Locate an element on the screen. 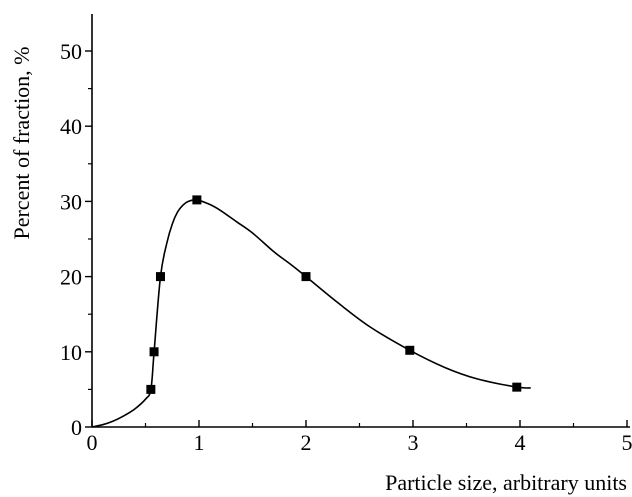  y-tick-label: 20 is located at coordinates (71, 277).